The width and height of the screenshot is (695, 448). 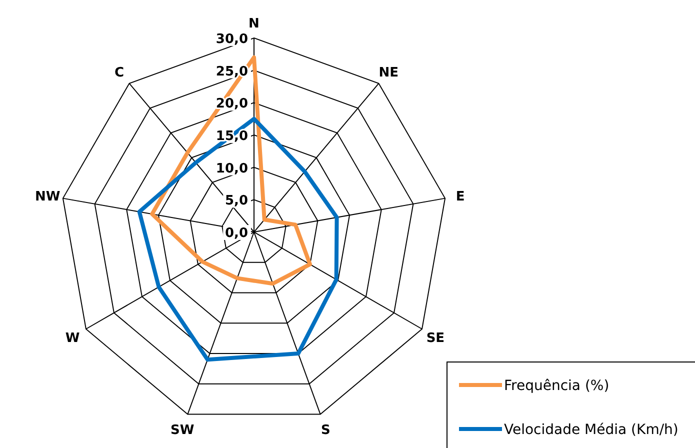 What do you see at coordinates (325, 430) in the screenshot?
I see `spoke-label: S` at bounding box center [325, 430].